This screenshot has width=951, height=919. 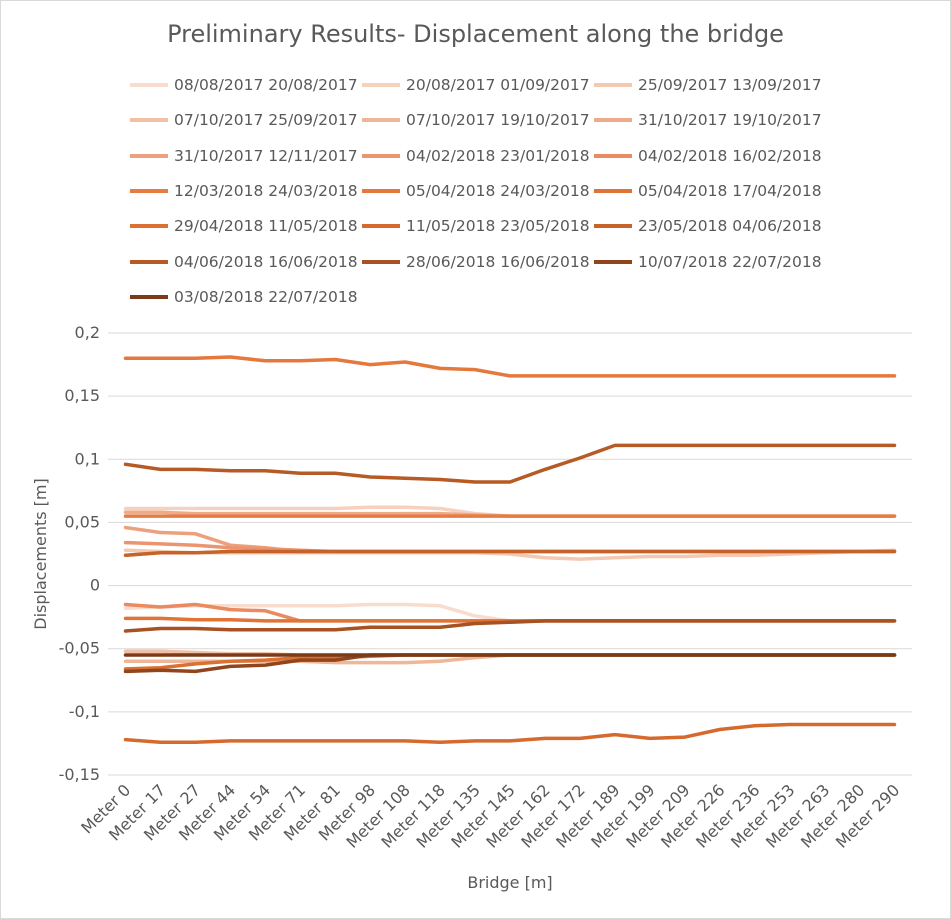 What do you see at coordinates (730, 190) in the screenshot?
I see `legend-label: 05/04/2018 17/04/2018` at bounding box center [730, 190].